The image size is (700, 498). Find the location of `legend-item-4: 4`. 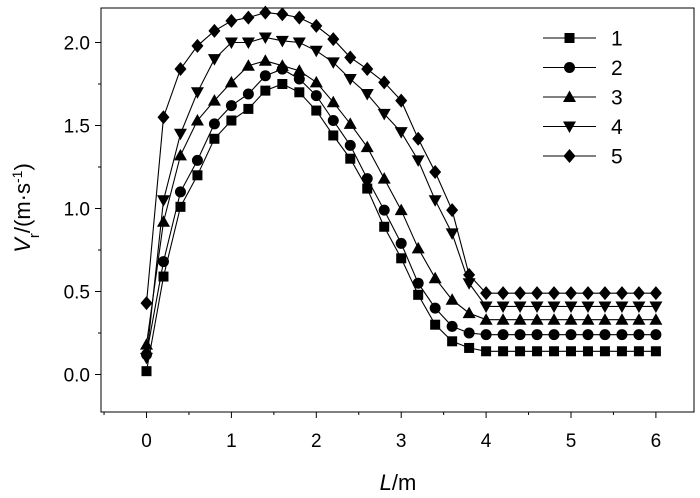

legend-item-4: 4 is located at coordinates (583, 127).